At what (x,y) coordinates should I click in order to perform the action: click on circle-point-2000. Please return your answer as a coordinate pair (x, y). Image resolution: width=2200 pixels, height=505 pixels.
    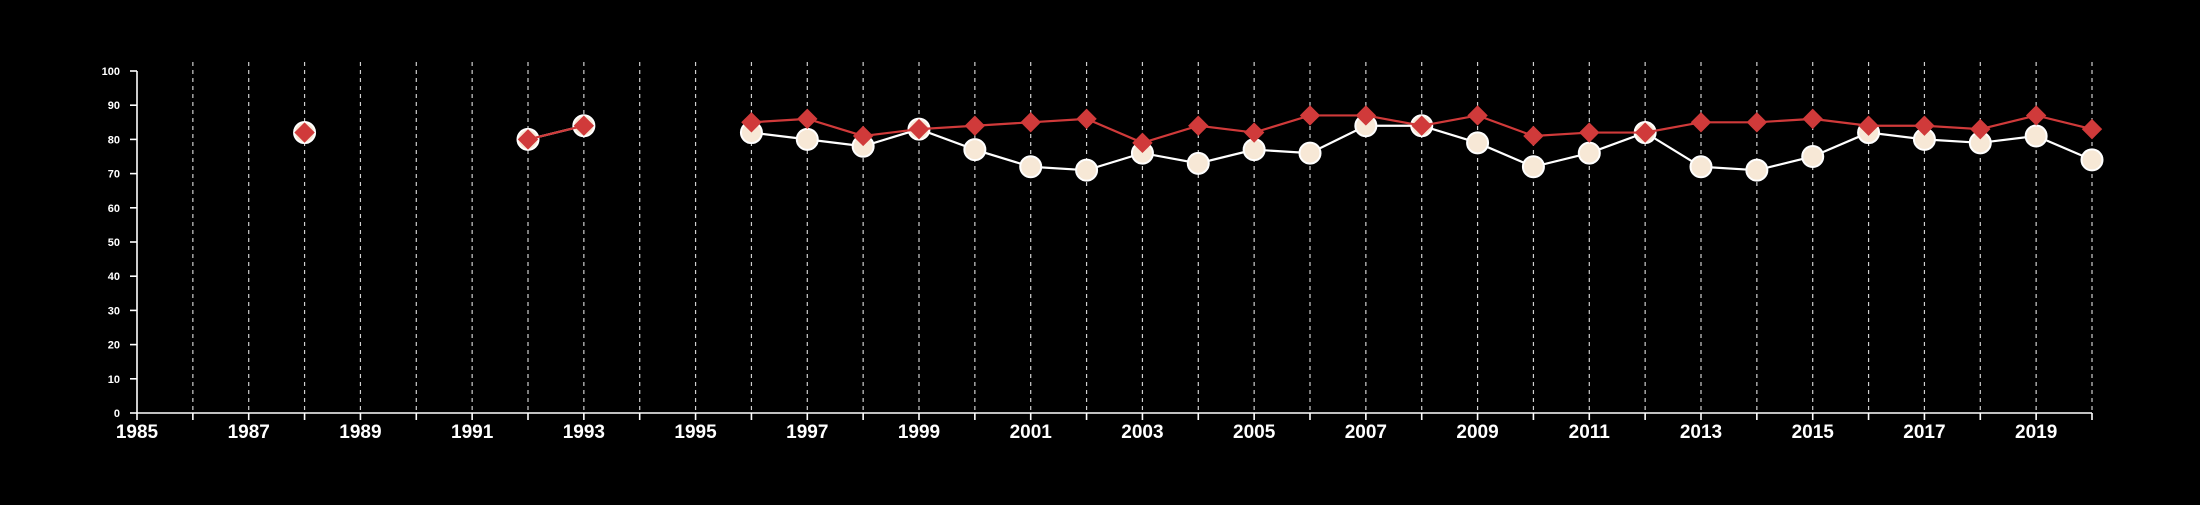
    Looking at the image, I should click on (975, 150).